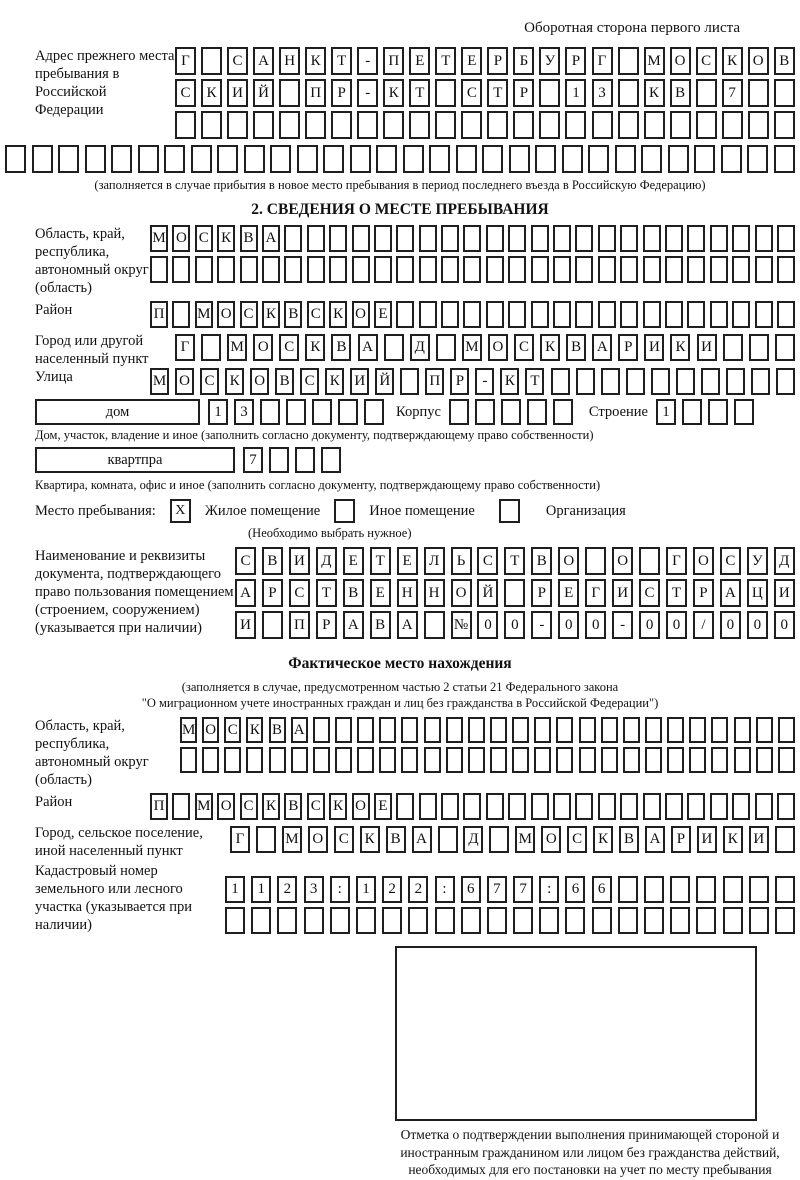  I want to click on char-box: 3, so click(313, 889).